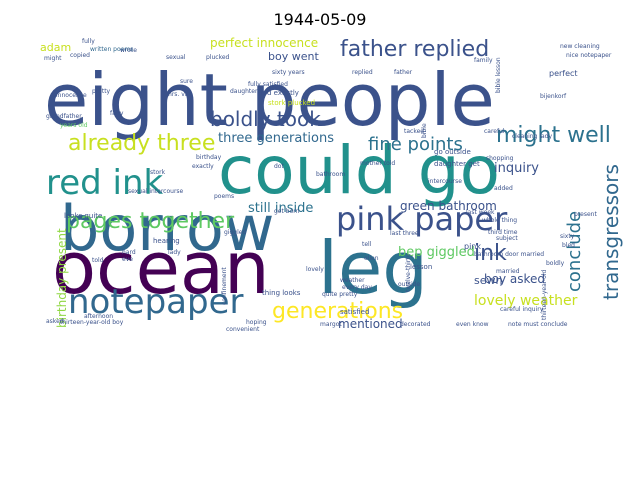  What do you see at coordinates (74, 125) in the screenshot?
I see `word-years-old: years old` at bounding box center [74, 125].